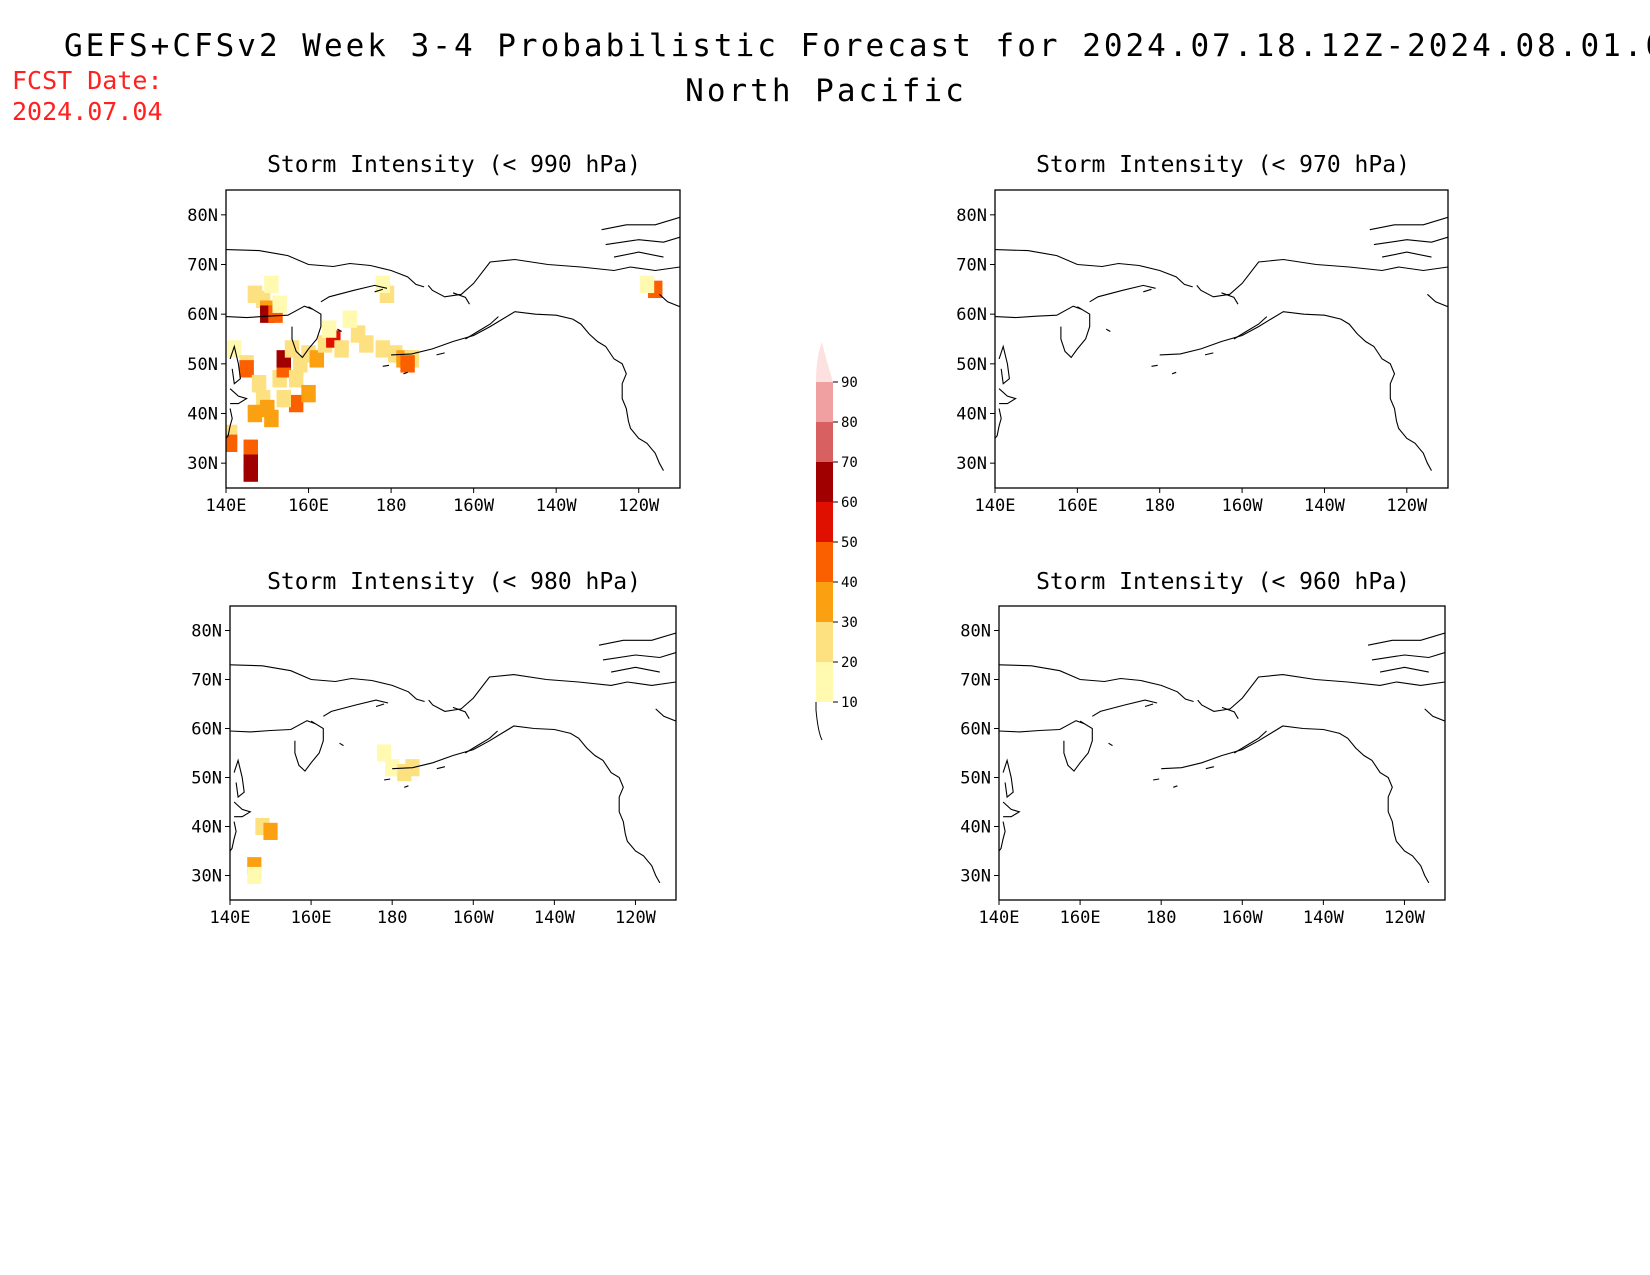 This screenshot has width=1650, height=1275. Describe the element at coordinates (836, 541) in the screenshot. I see `colorbar: 10 20 30 40 50 60 70 80 90` at that location.